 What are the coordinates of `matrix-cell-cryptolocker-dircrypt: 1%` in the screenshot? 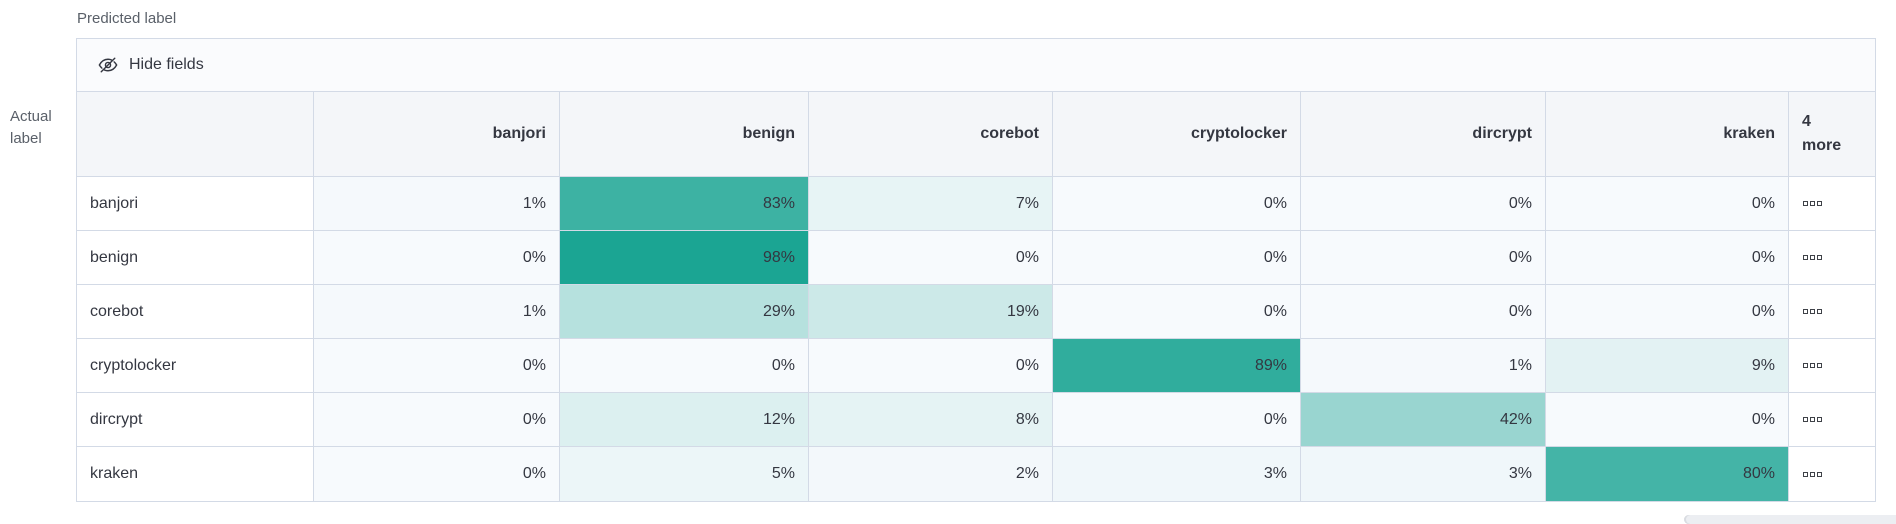 It's located at (1423, 366).